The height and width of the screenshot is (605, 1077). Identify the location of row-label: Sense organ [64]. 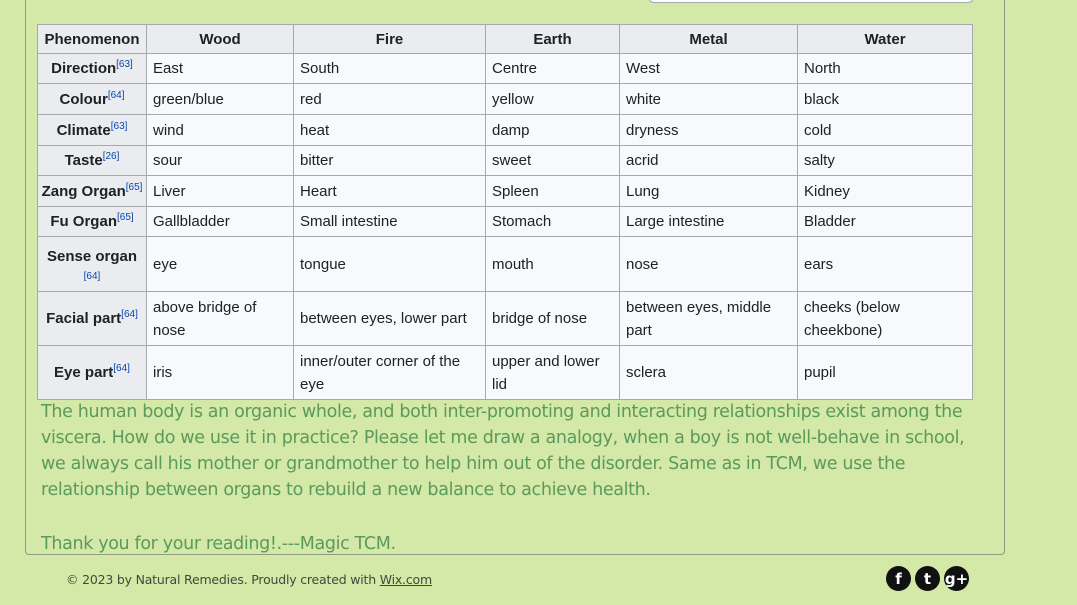
(92, 264).